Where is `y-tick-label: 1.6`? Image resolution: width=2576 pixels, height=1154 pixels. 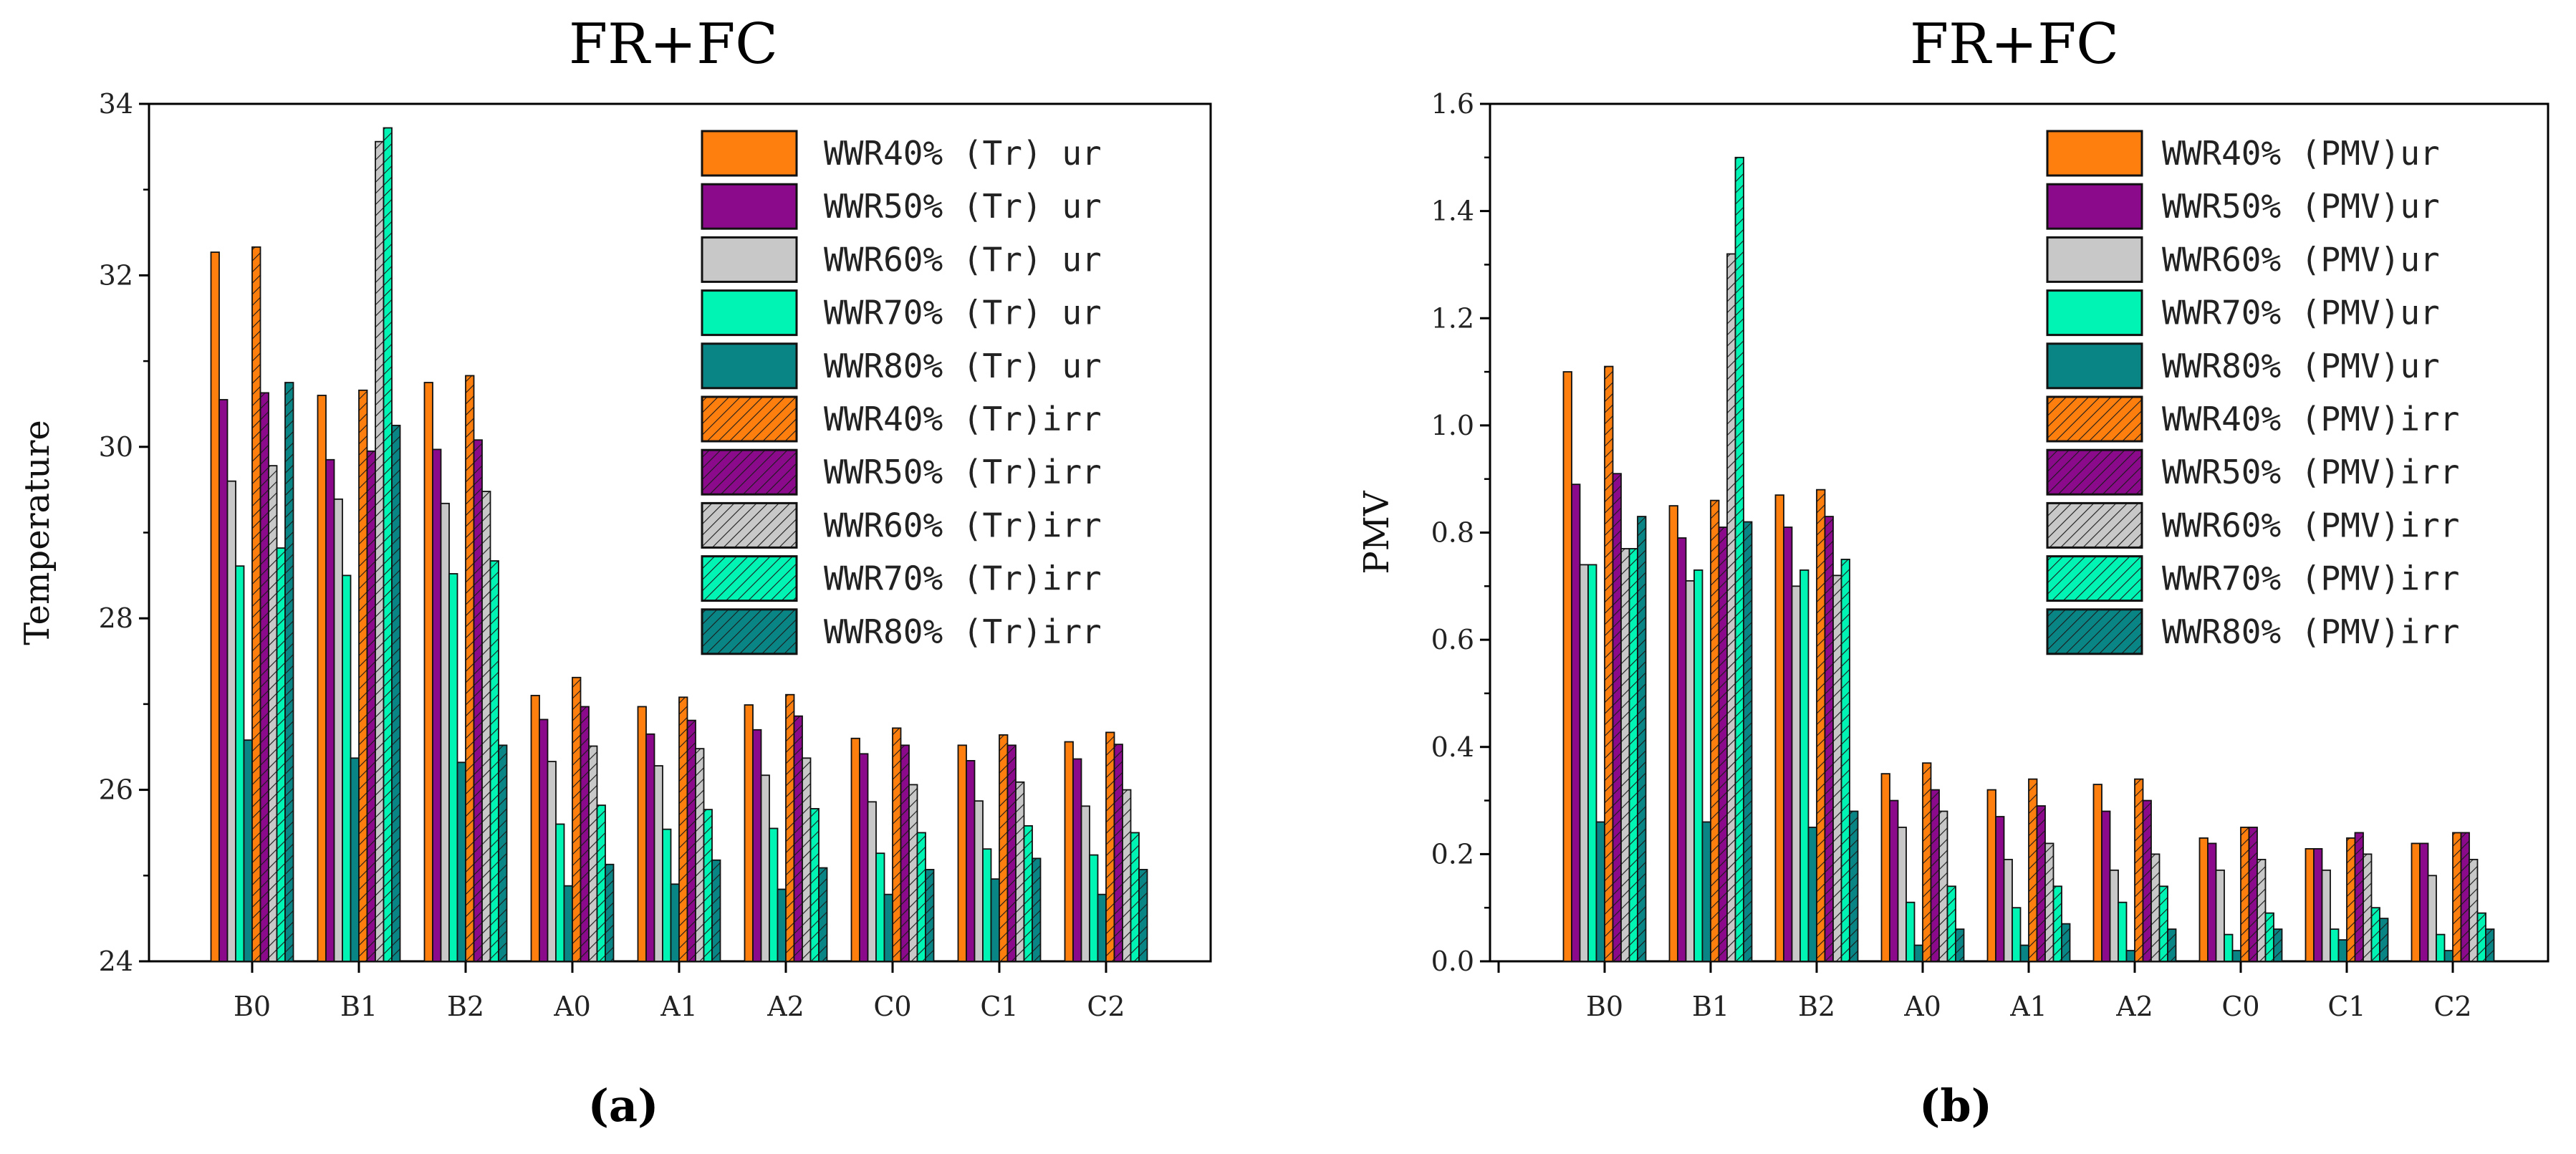 y-tick-label: 1.6 is located at coordinates (1452, 104).